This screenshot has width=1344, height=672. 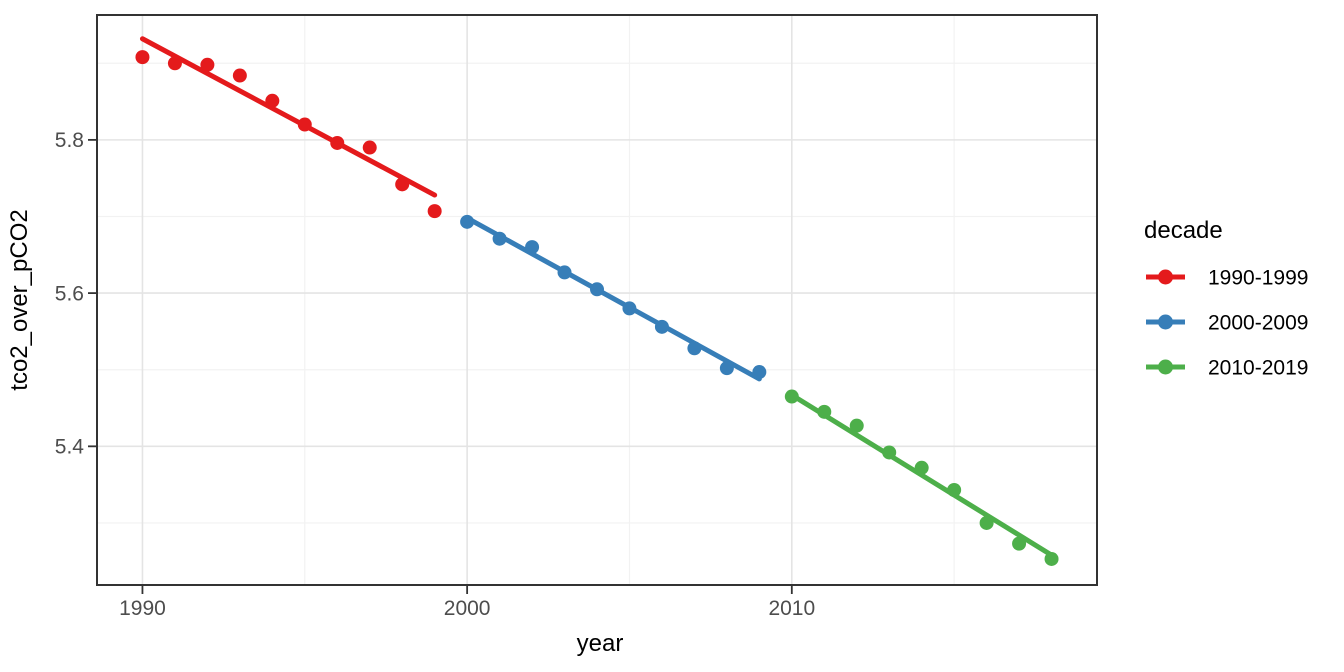 I want to click on legend-entry-label: 2000-2009, so click(x=1258, y=322).